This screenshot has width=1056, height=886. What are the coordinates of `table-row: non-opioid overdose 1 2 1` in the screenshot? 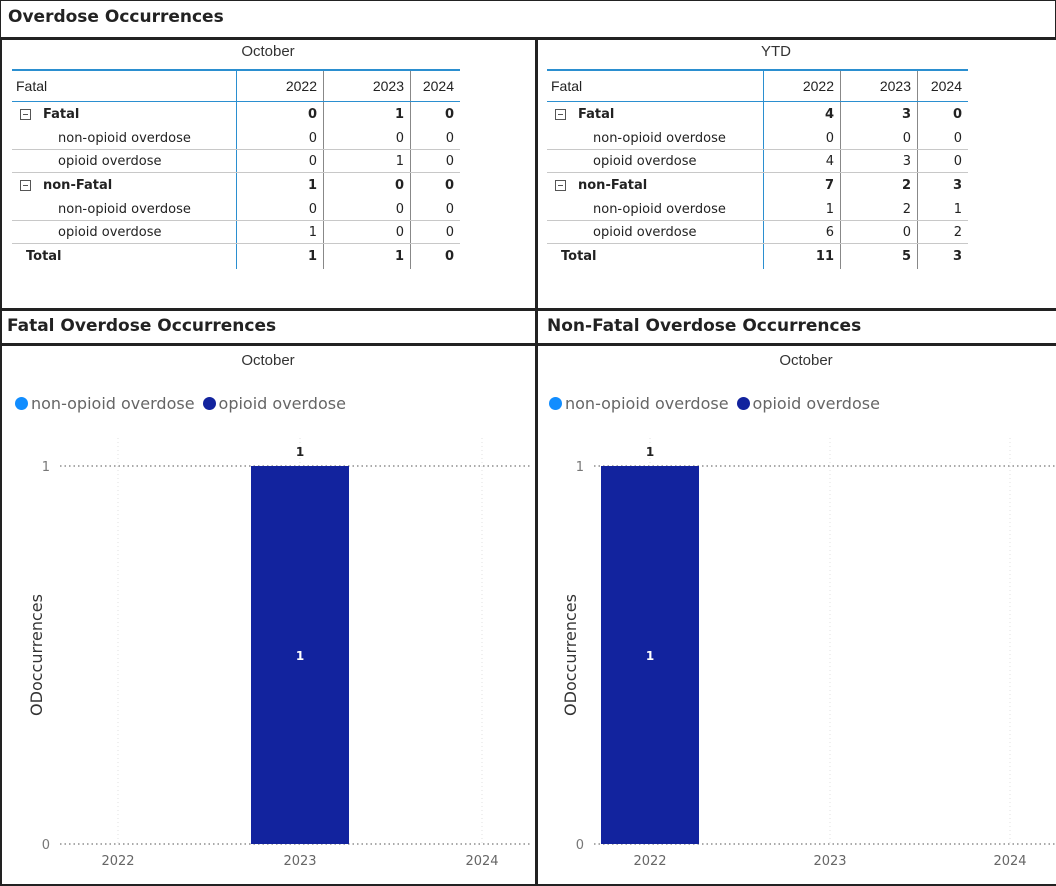 It's located at (757, 209).